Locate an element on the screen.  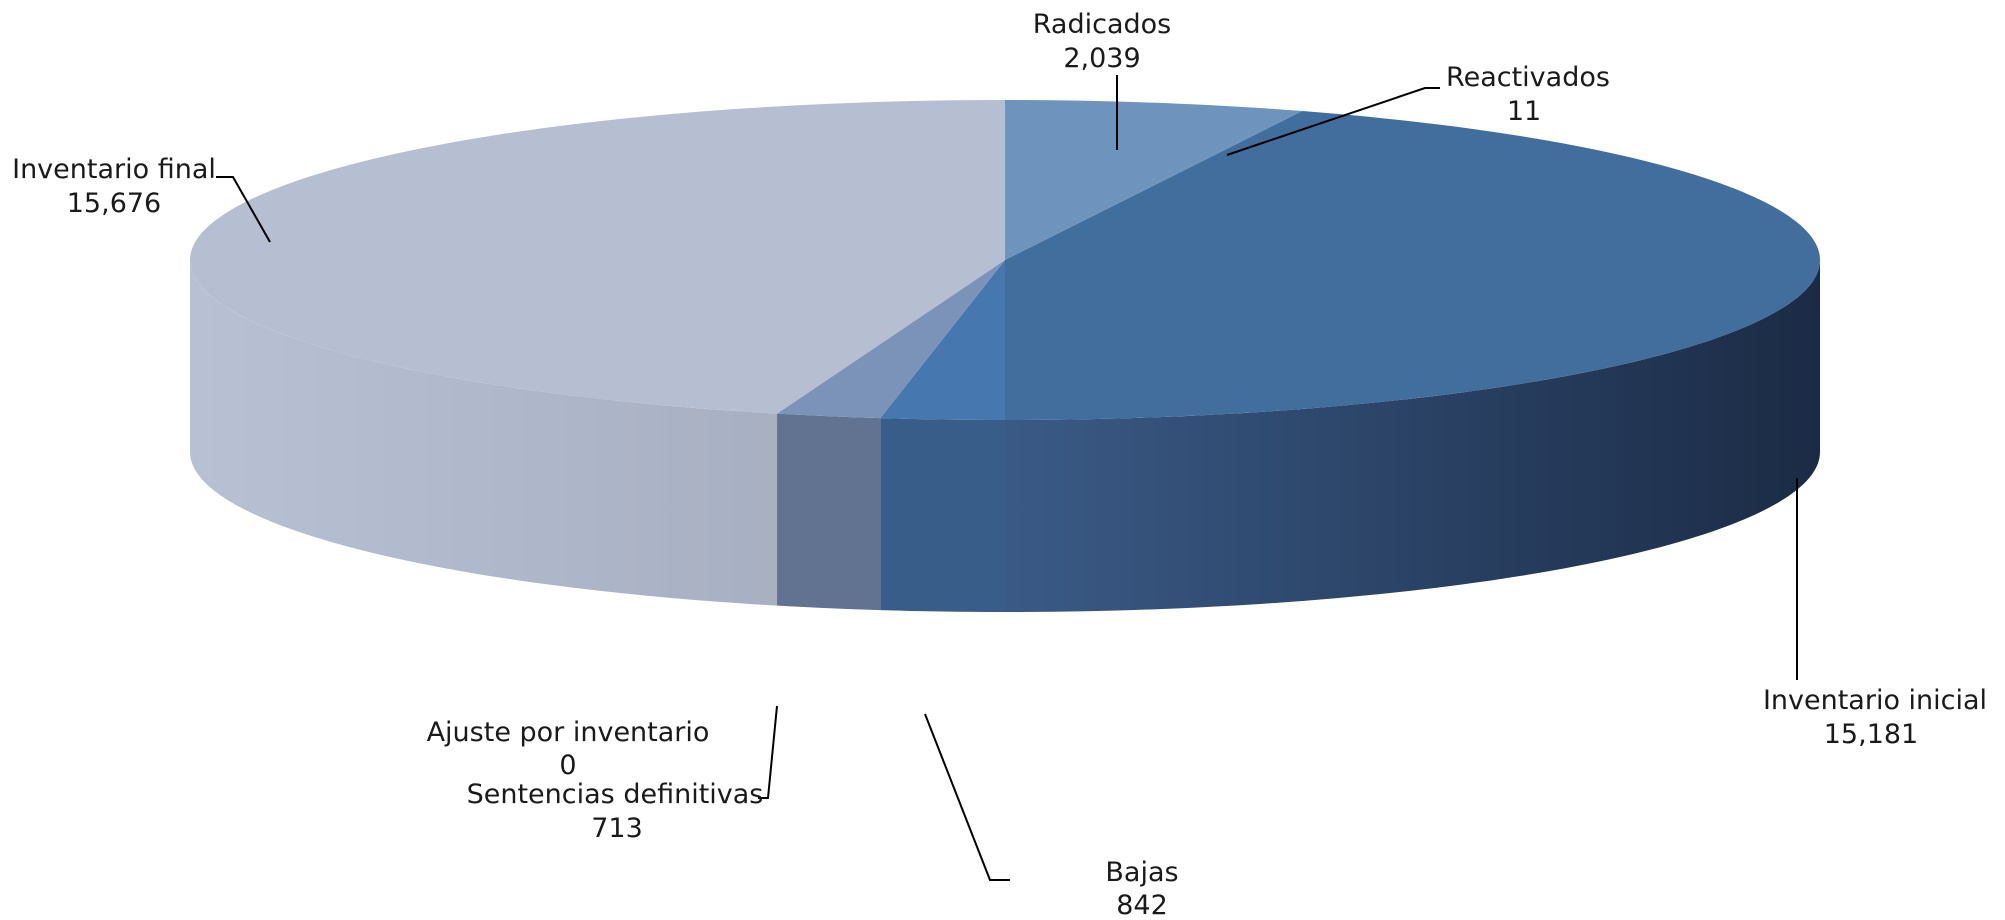
value-bajas: 842 is located at coordinates (1142, 905).